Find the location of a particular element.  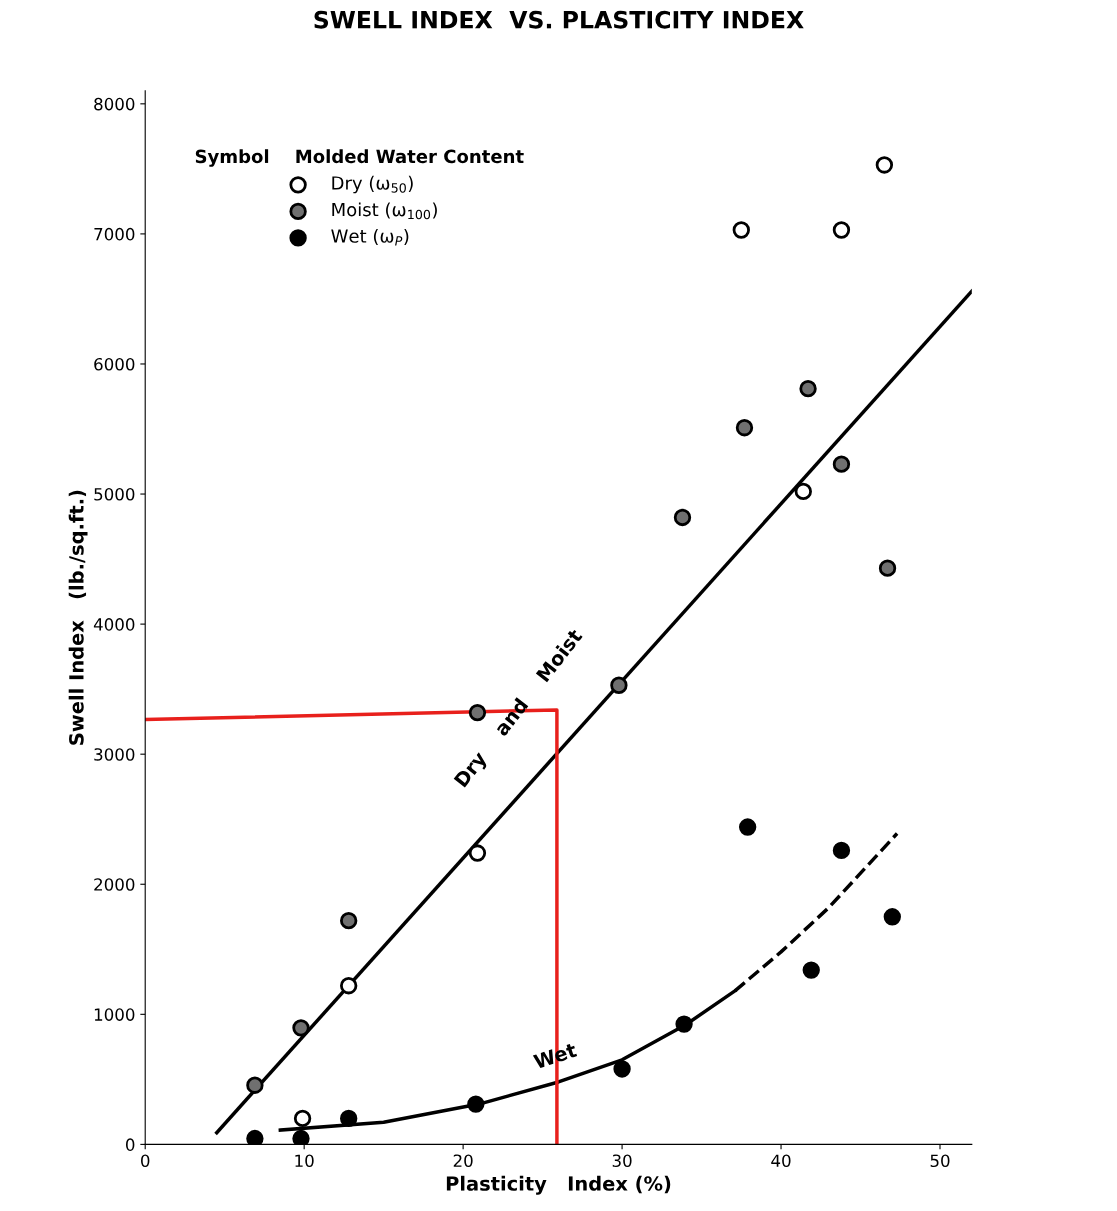

legend-label: Moist (ω$_{100}$) is located at coordinates (384, 211).